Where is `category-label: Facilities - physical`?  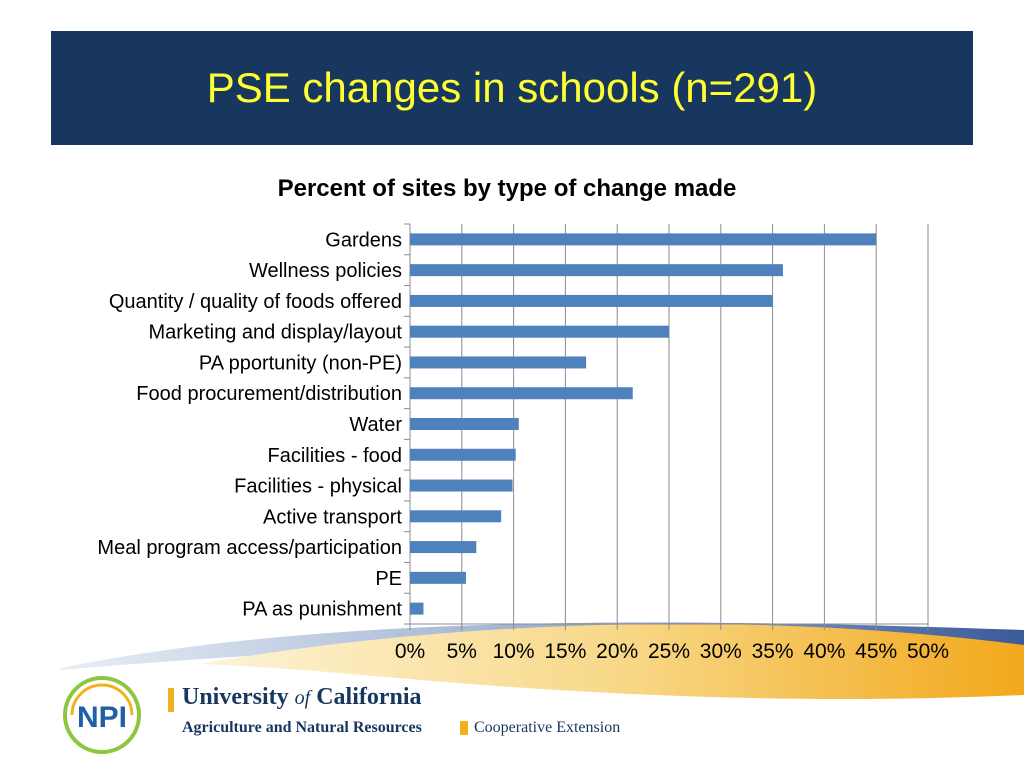 category-label: Facilities - physical is located at coordinates (318, 487).